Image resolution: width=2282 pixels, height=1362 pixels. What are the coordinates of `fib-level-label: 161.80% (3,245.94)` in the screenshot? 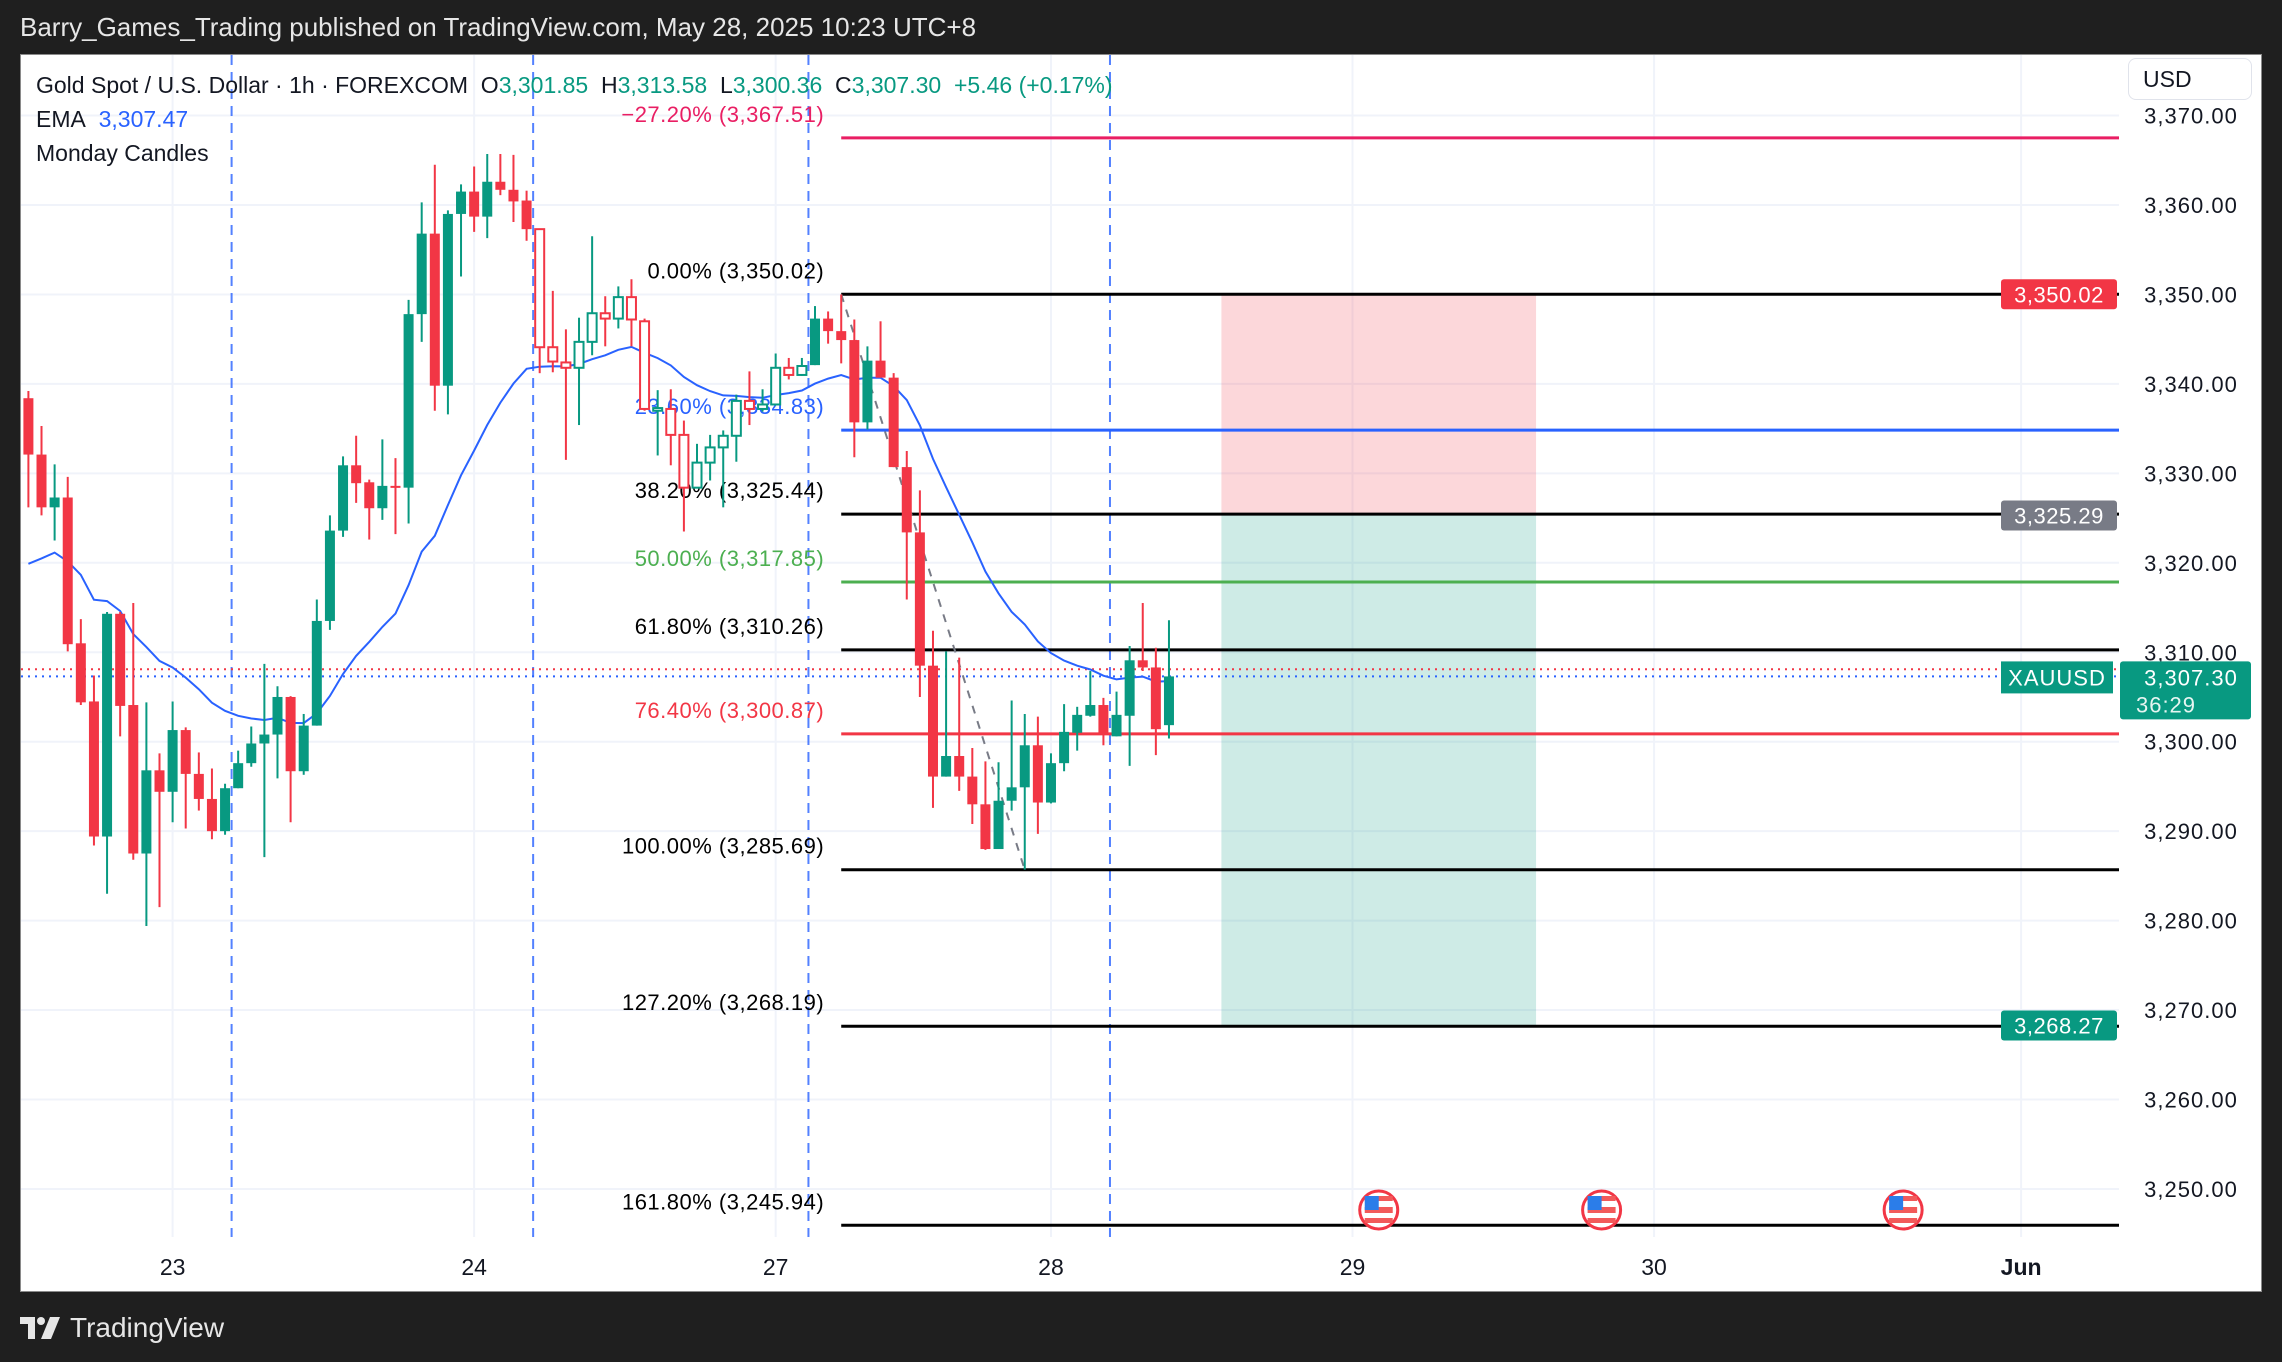 It's located at (723, 1201).